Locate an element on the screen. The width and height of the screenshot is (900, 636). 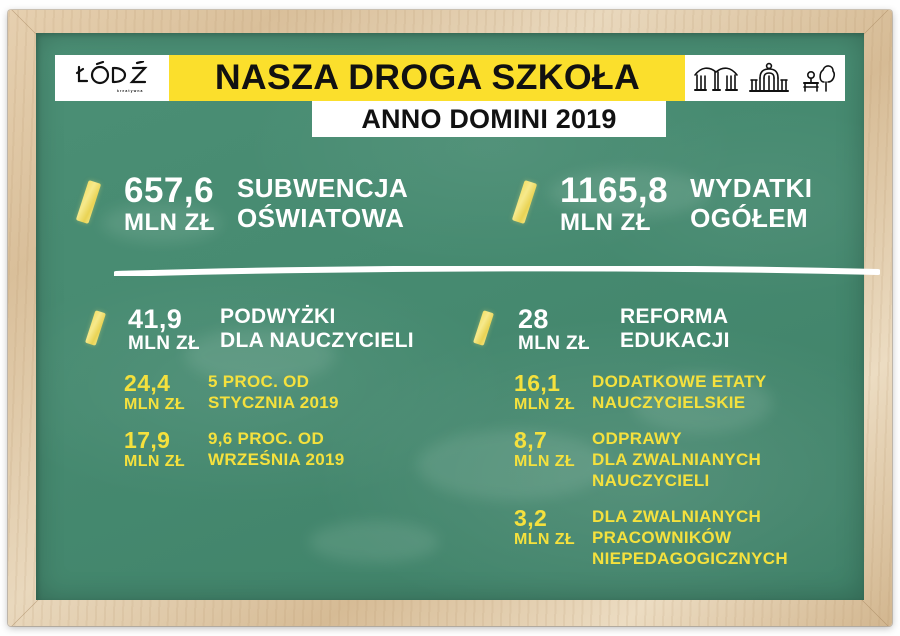
item-text-line2: PRACOWNIKÓW is located at coordinates (662, 537).